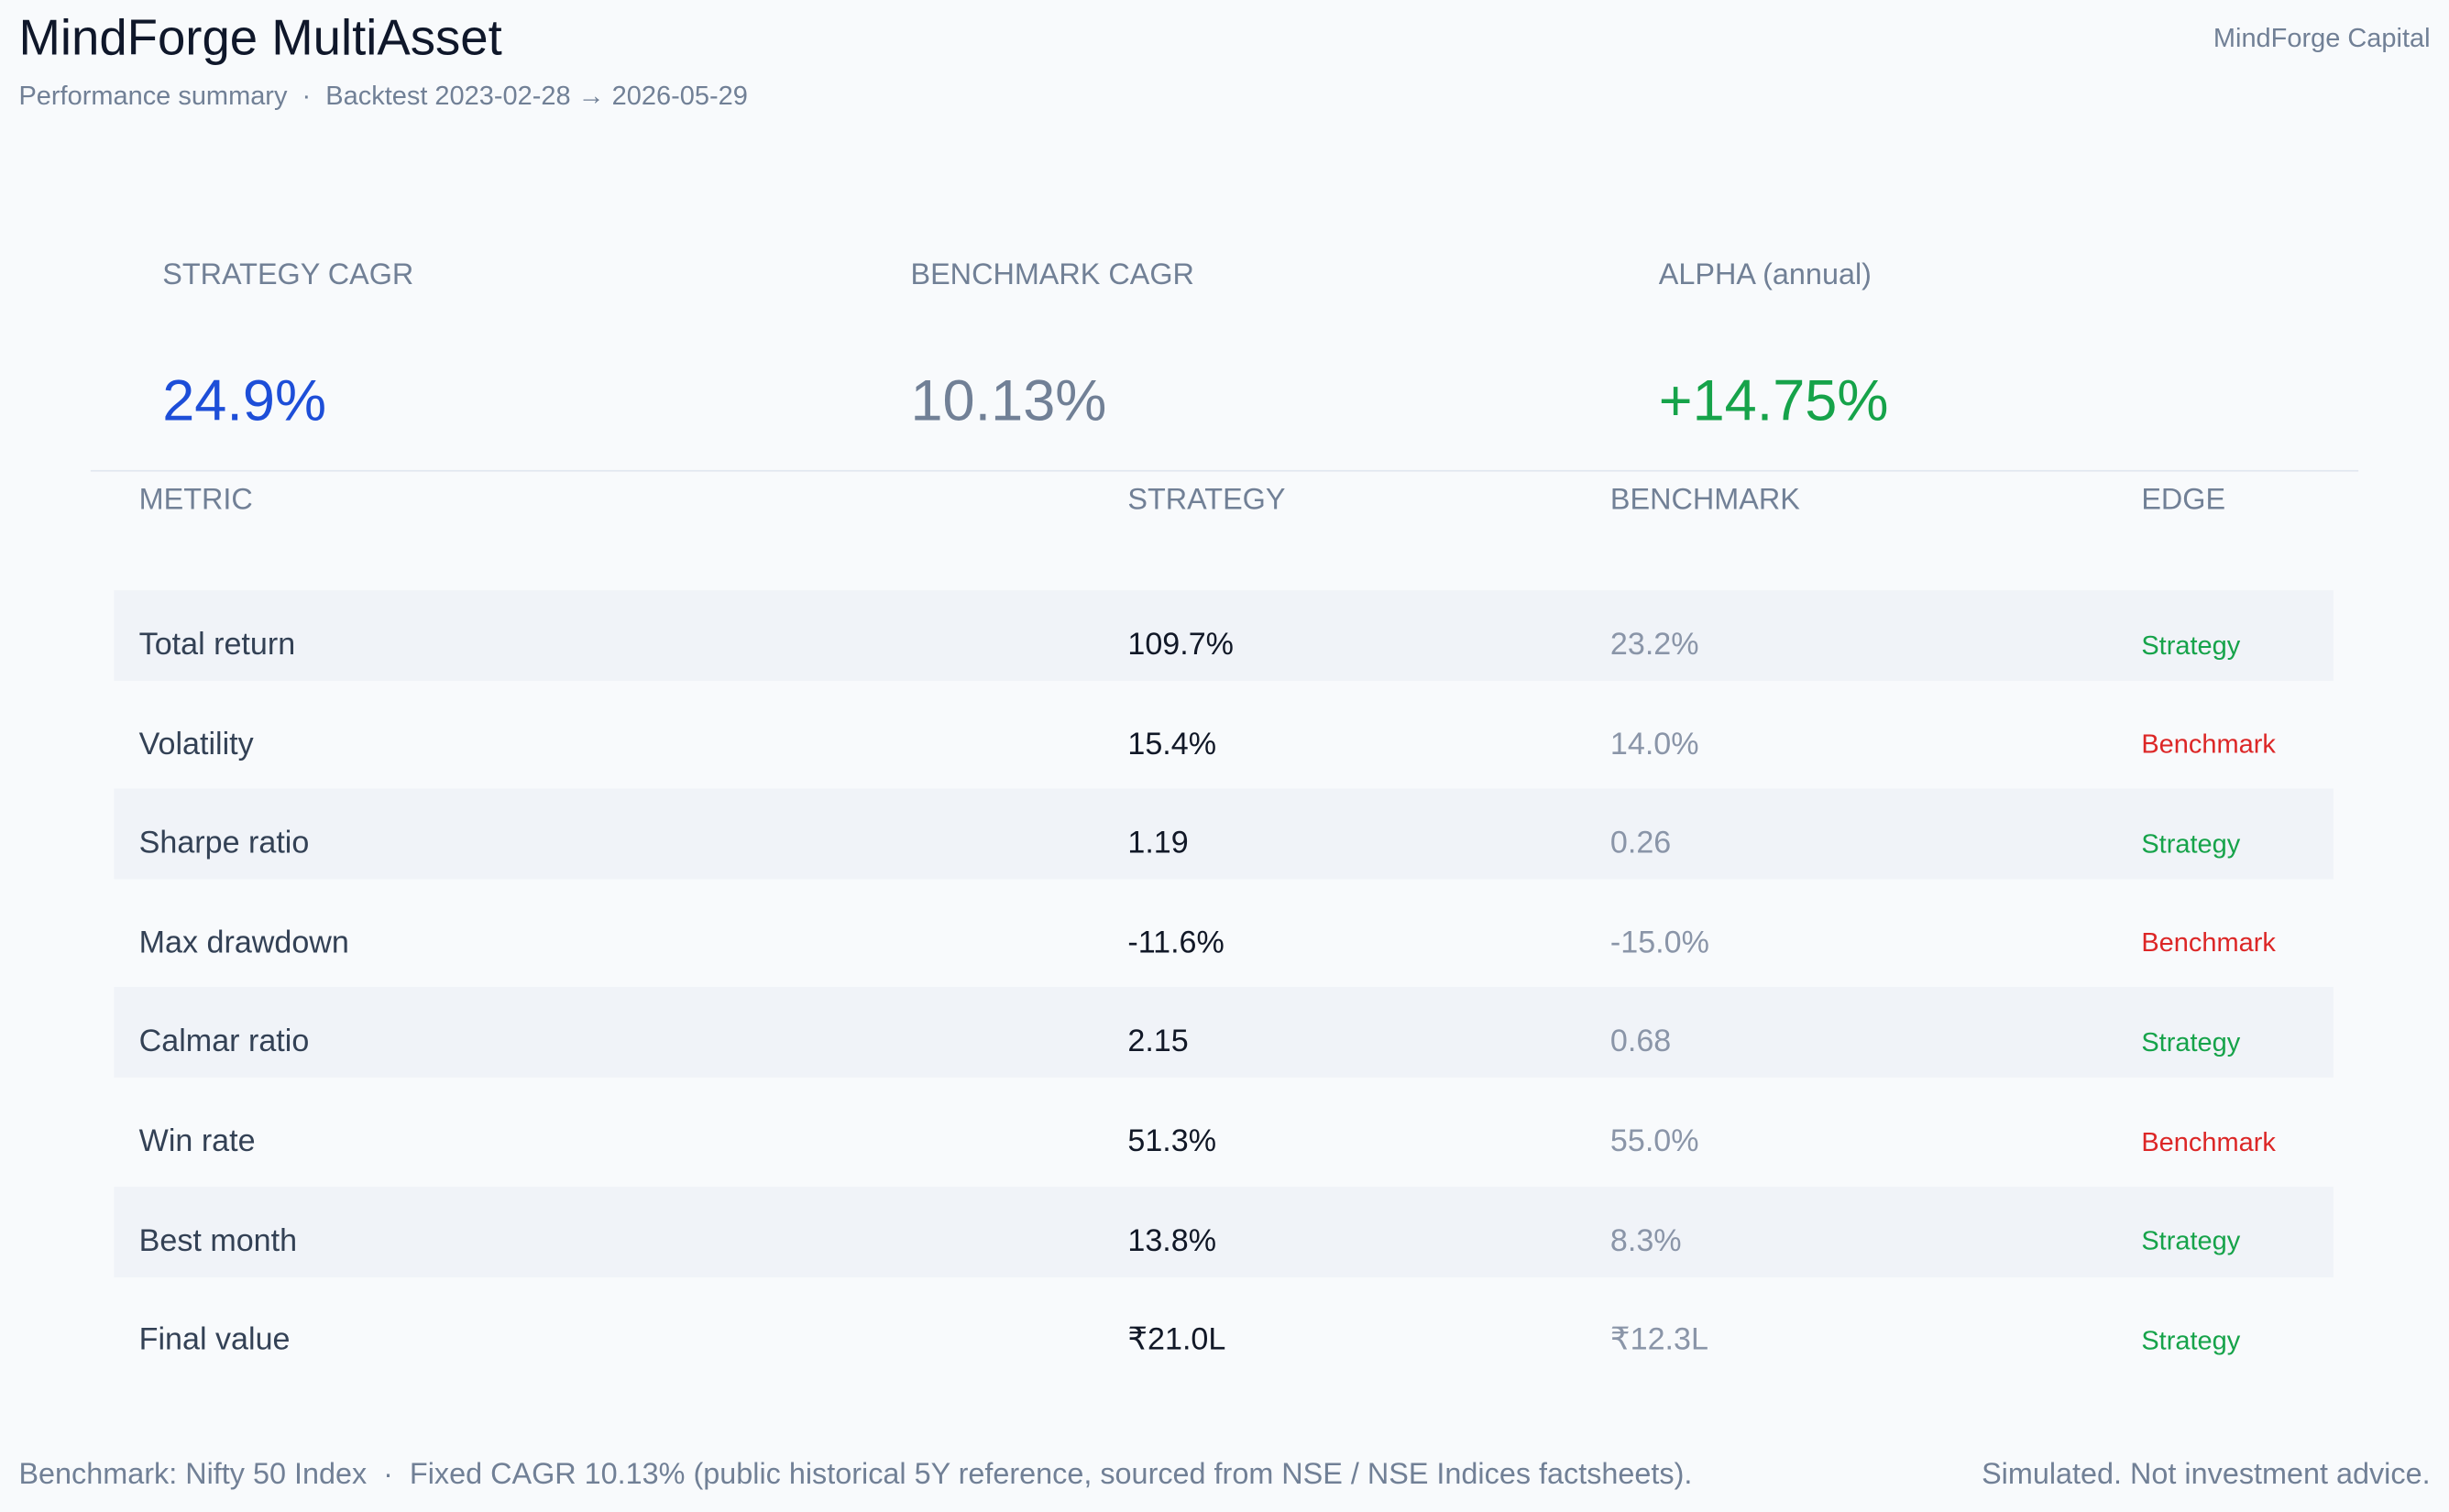  Describe the element at coordinates (1654, 744) in the screenshot. I see `benchmark-value: 14.0%` at that location.